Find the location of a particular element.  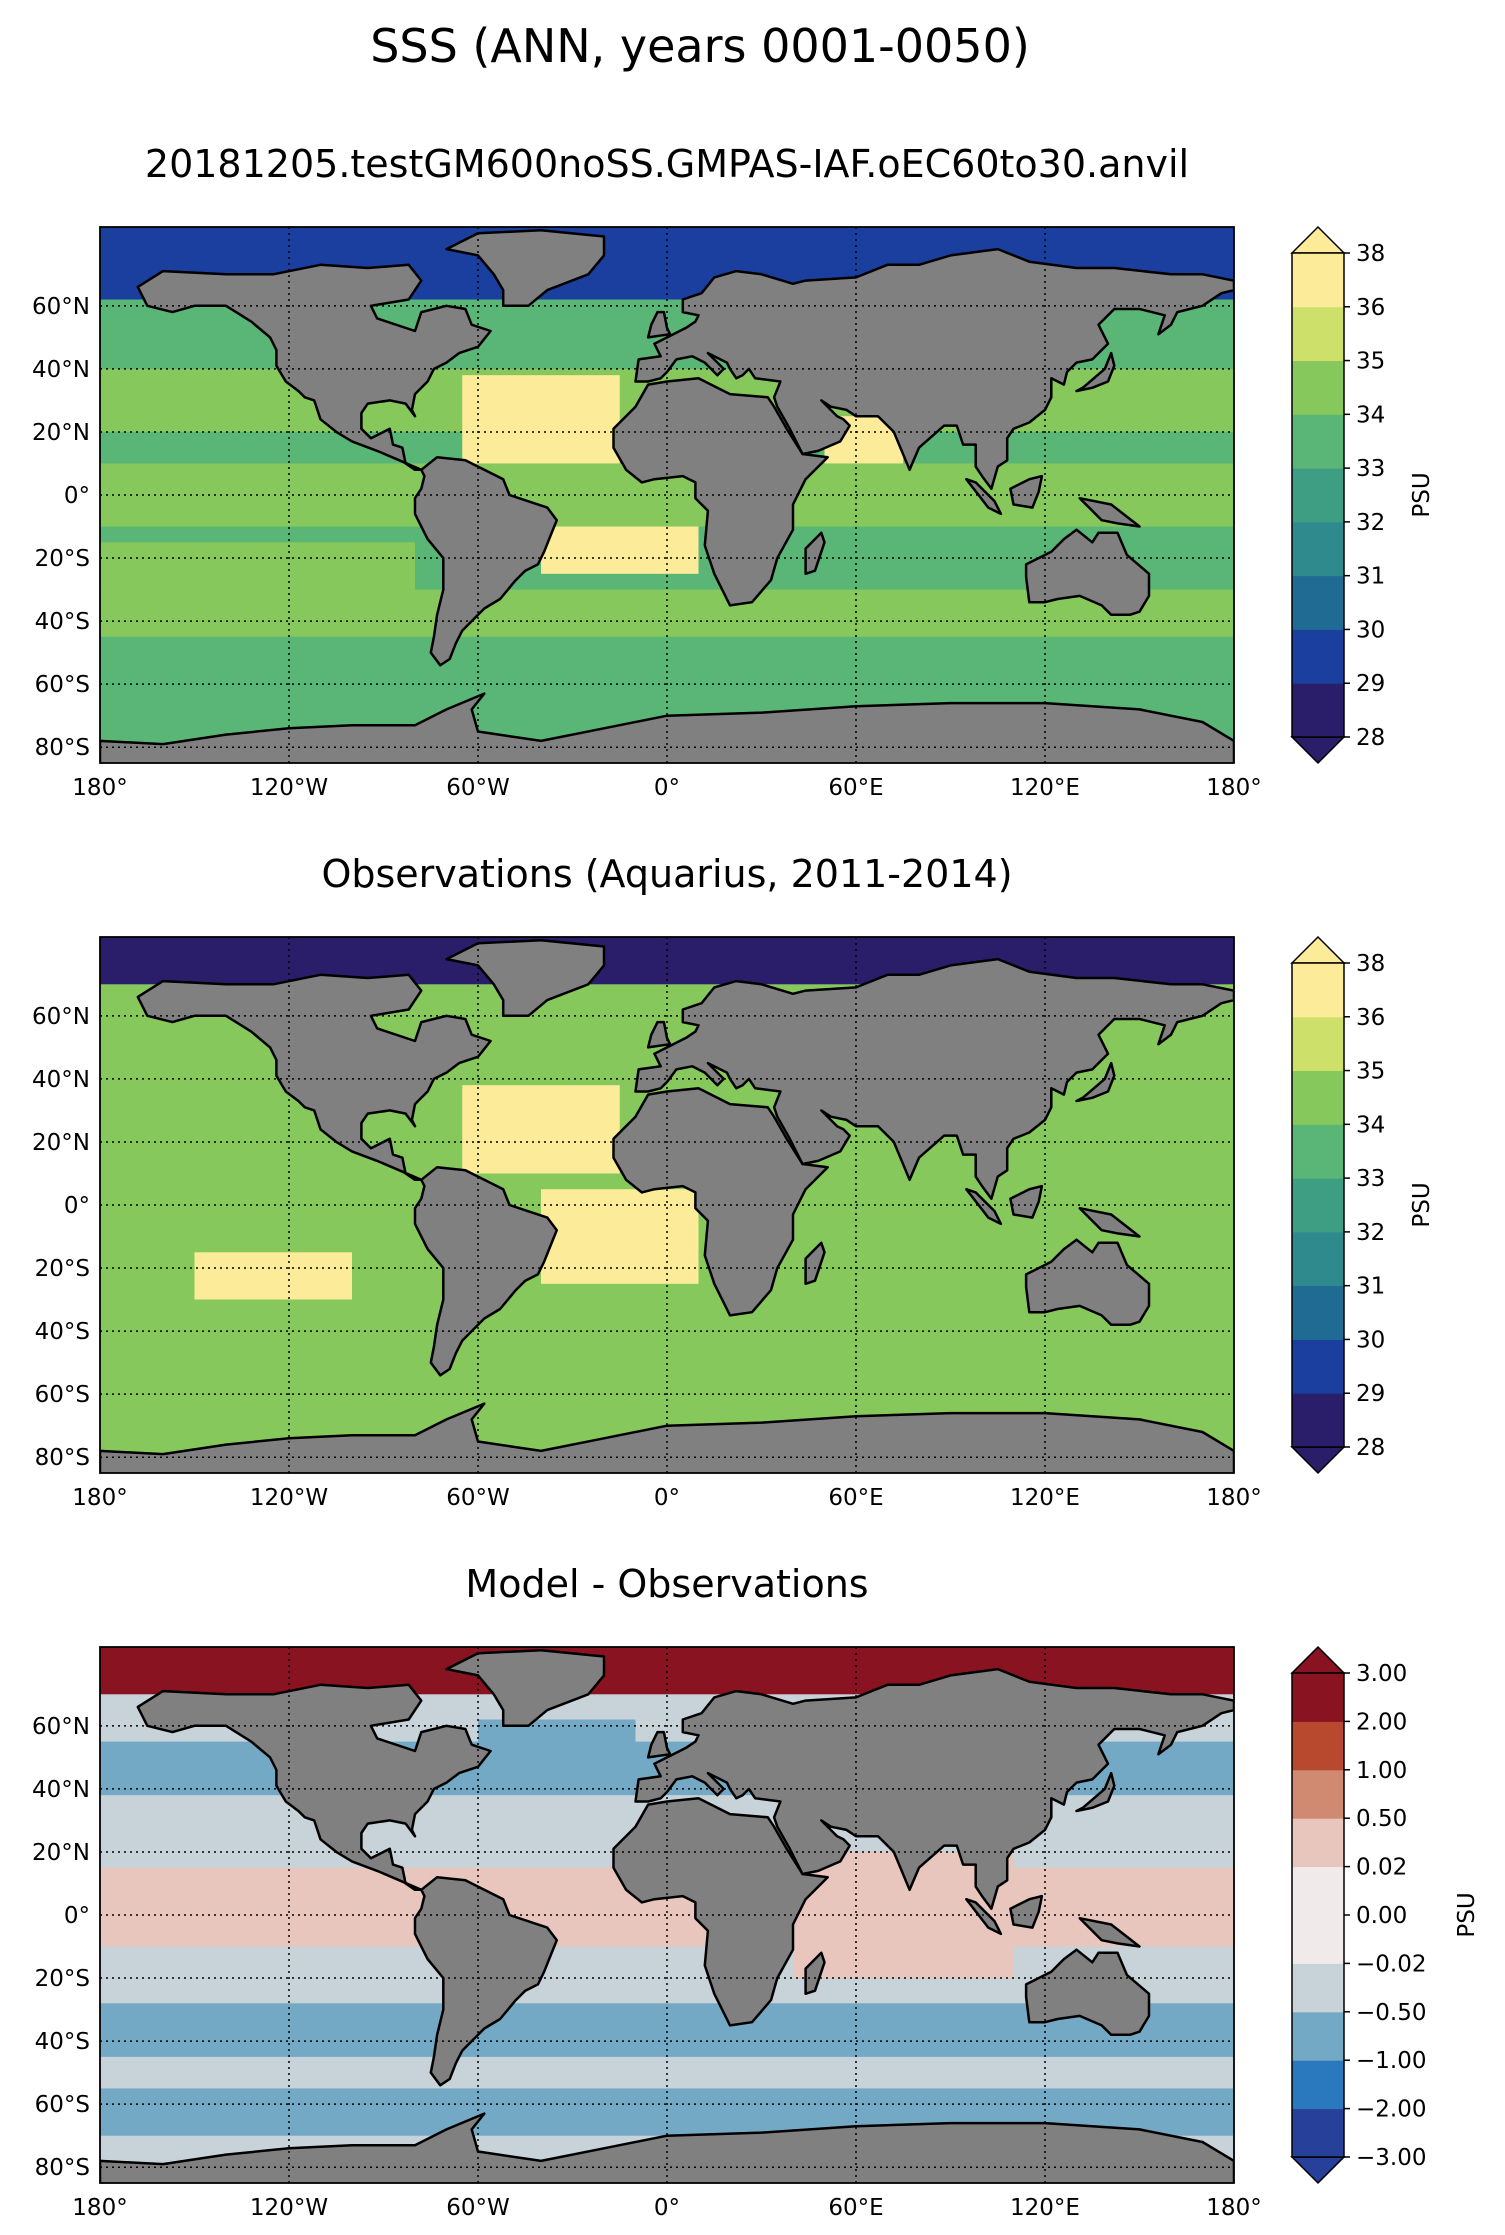

colorbar-tick-label: −1.00 is located at coordinates (1391, 2061).